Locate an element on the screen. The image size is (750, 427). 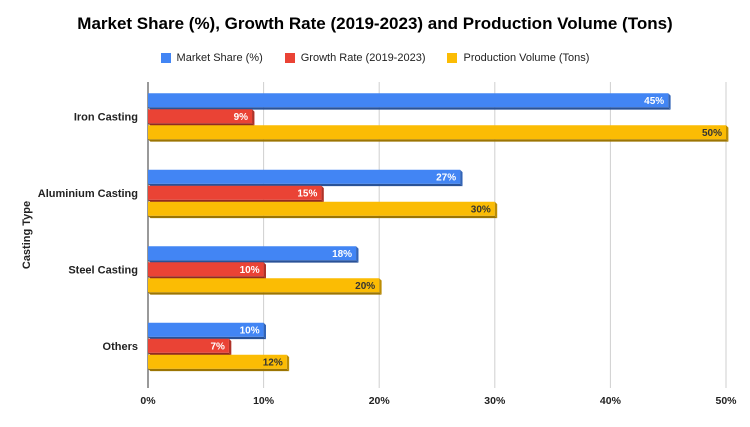
data-label: 20% is located at coordinates (365, 286).